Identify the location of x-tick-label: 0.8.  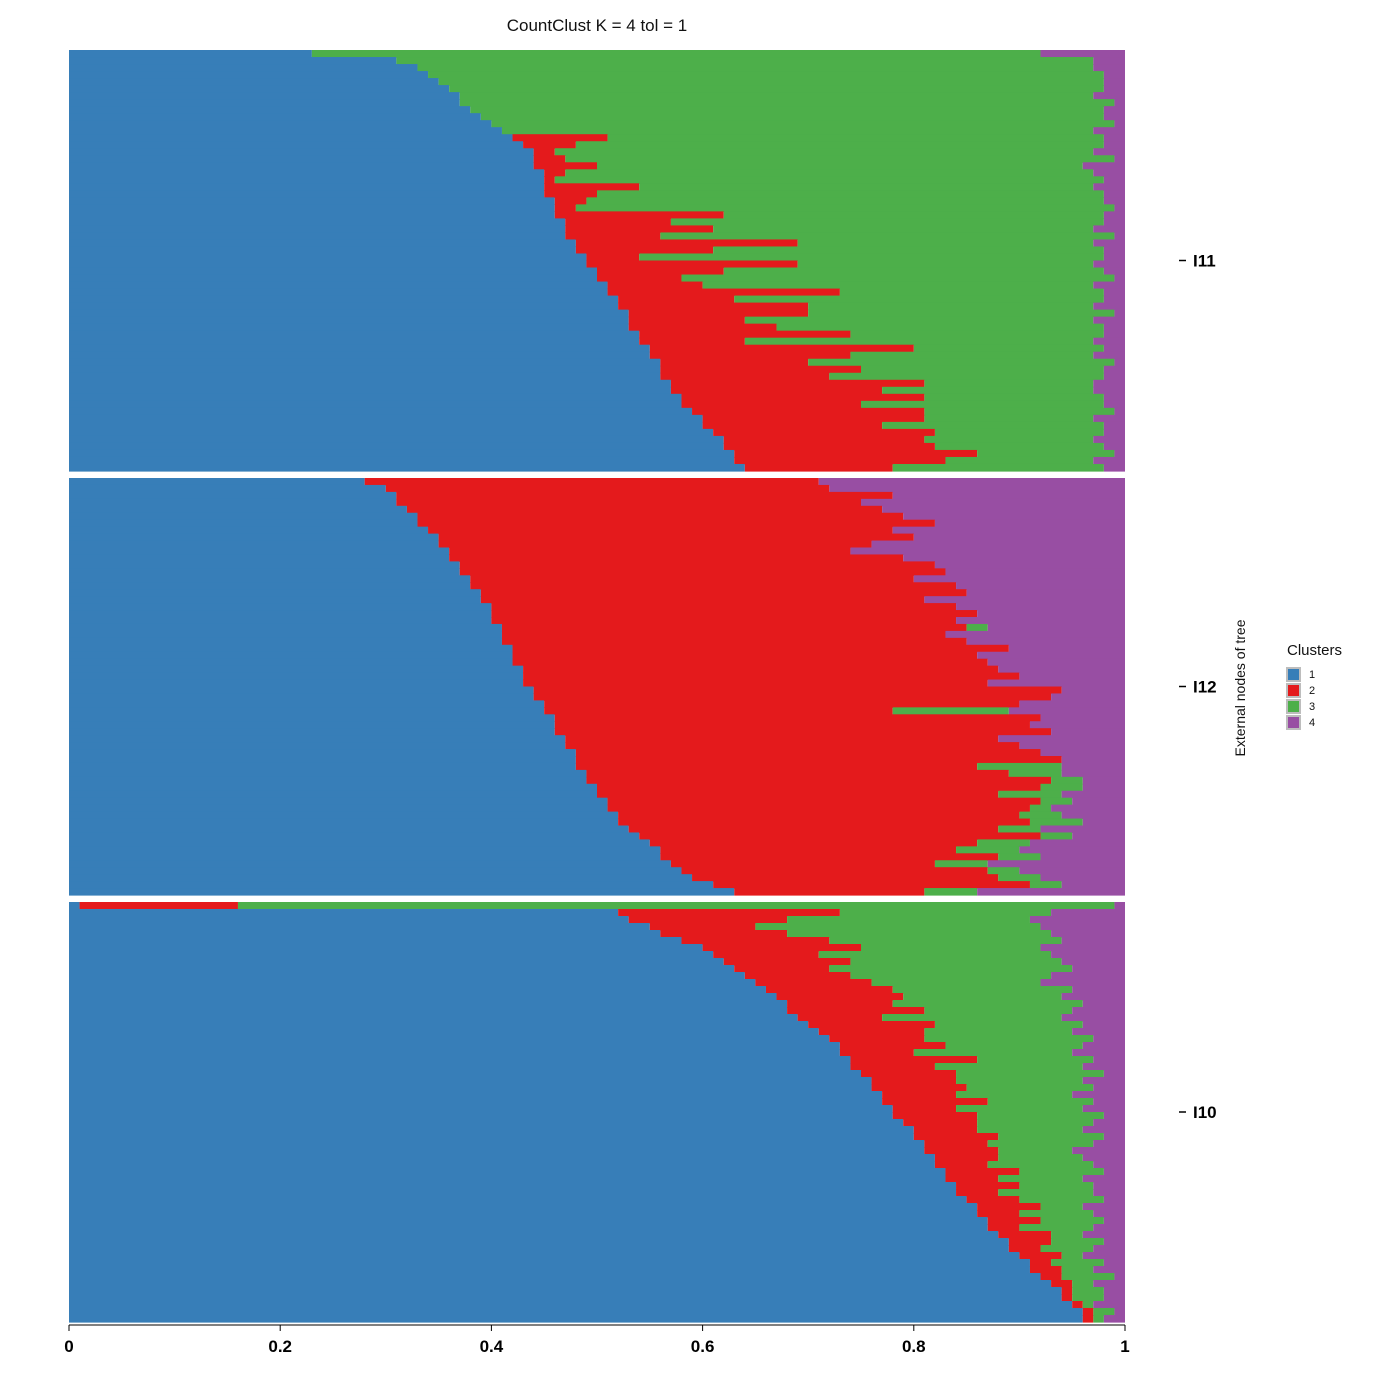
(914, 1346).